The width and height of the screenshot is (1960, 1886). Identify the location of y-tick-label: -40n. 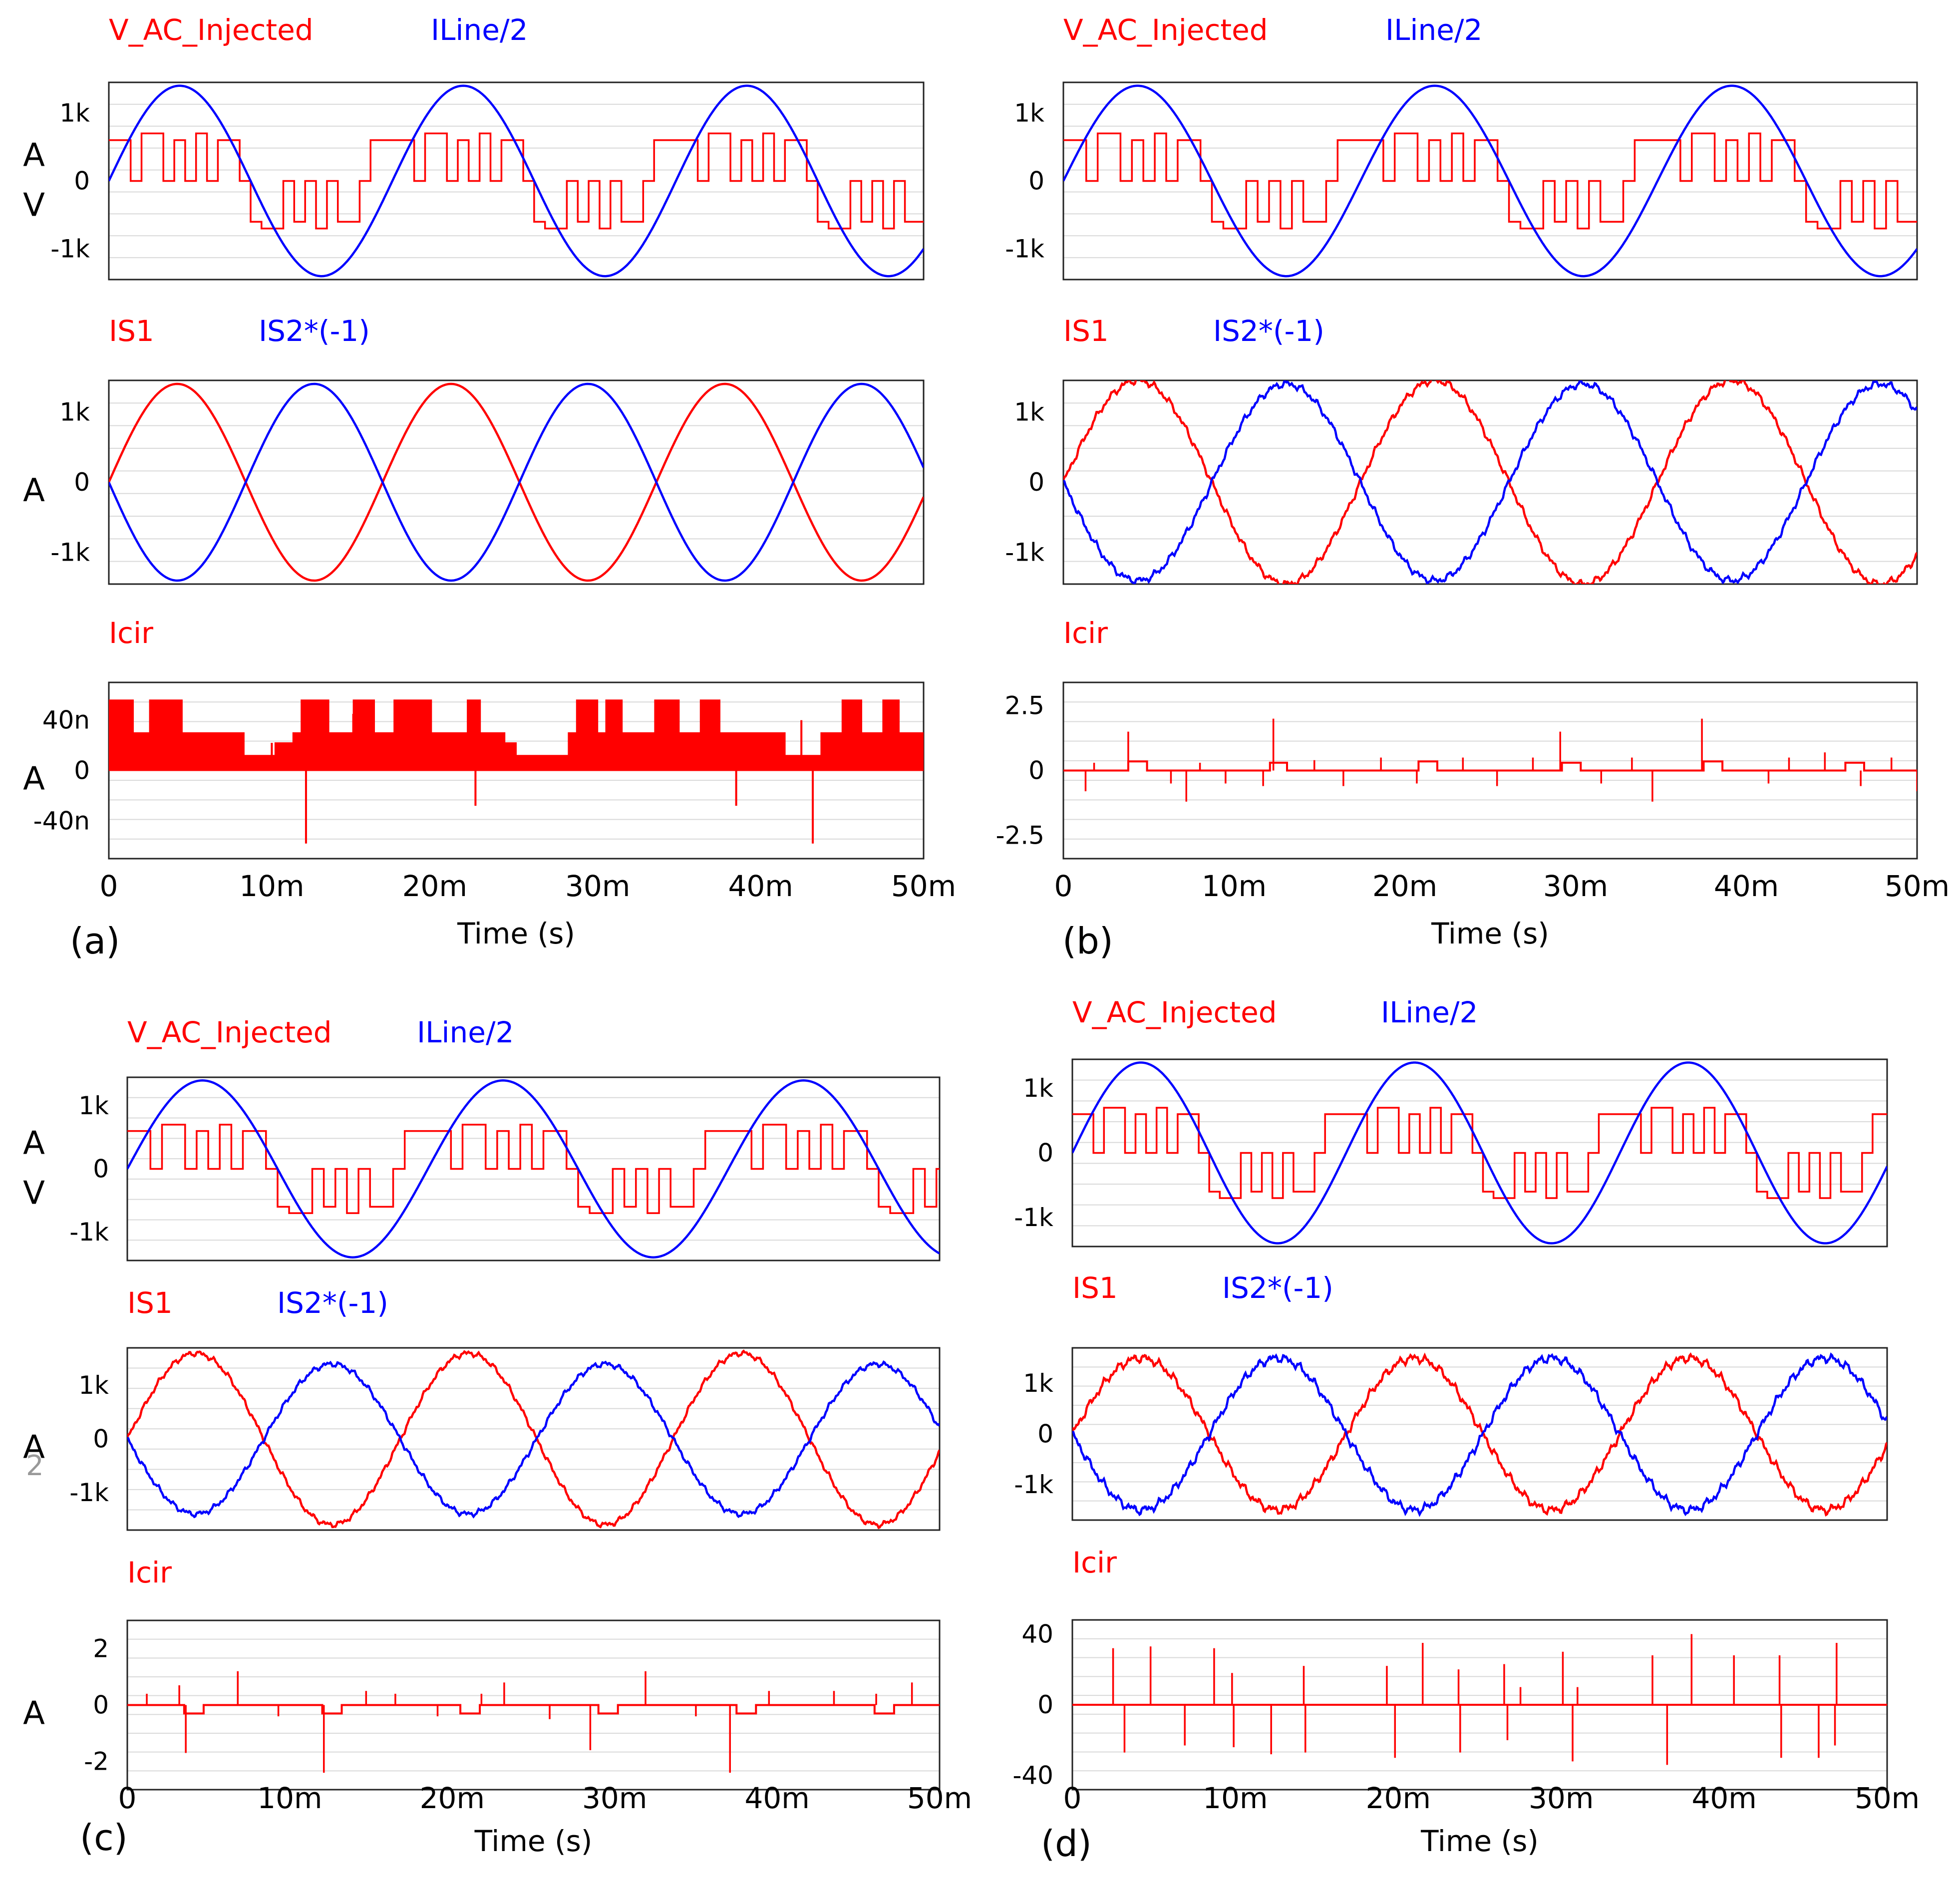
(61, 820).